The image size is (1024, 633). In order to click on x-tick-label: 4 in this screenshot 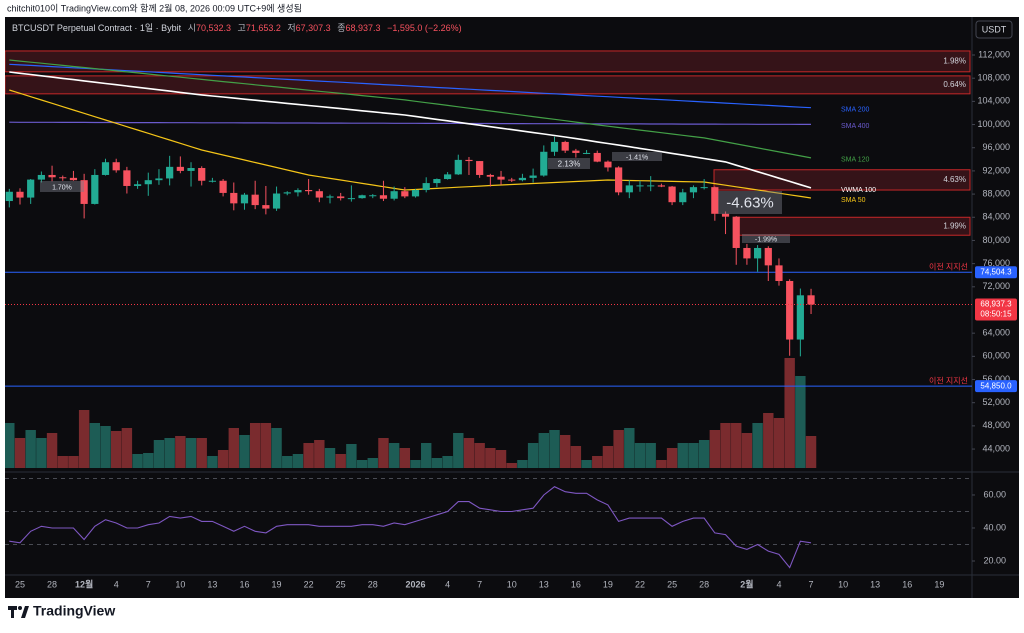, I will do `click(116, 584)`.